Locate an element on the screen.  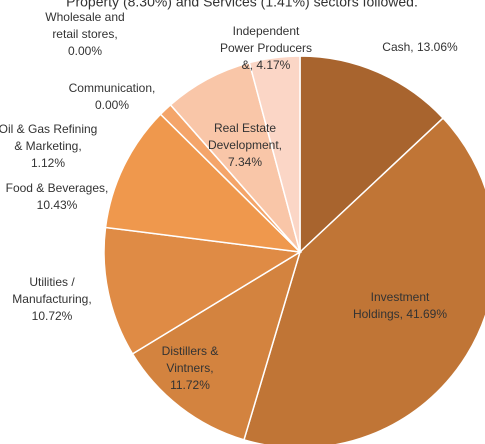
data-label: Independent Power Producers &, 4.17% is located at coordinates (266, 48).